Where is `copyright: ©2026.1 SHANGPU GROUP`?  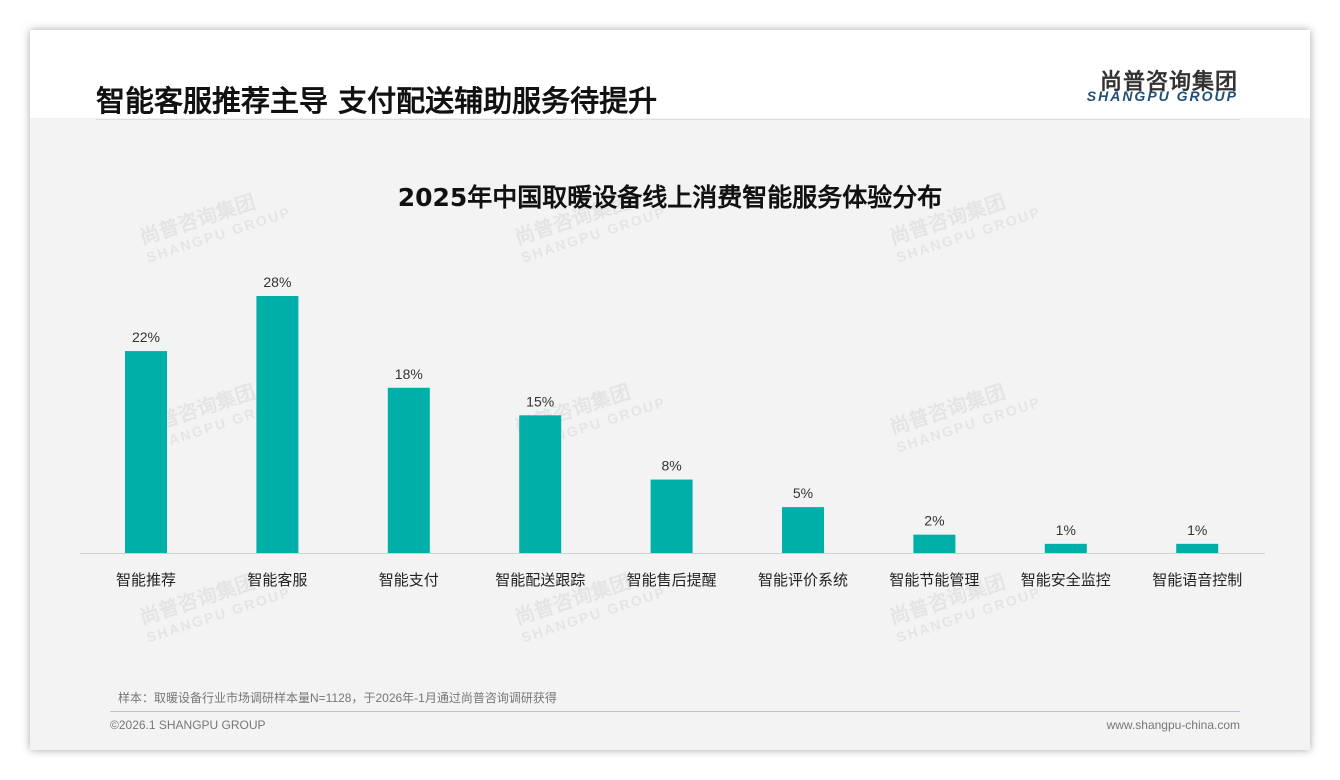 copyright: ©2026.1 SHANGPU GROUP is located at coordinates (188, 725).